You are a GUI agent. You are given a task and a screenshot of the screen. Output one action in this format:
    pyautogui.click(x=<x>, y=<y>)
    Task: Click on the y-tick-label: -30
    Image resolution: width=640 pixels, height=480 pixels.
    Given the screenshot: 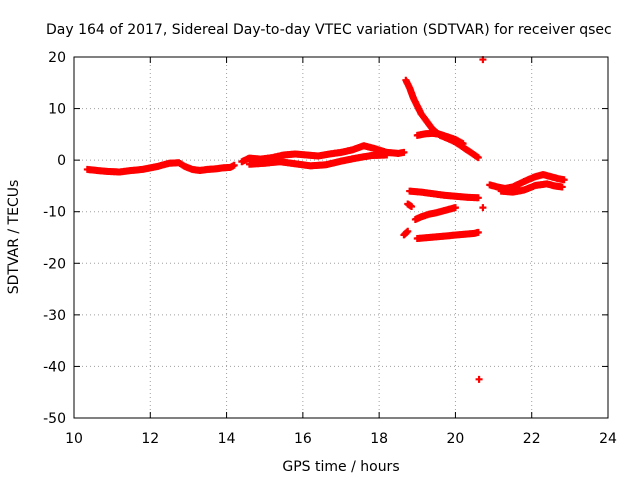 What is the action you would take?
    pyautogui.click(x=54, y=316)
    